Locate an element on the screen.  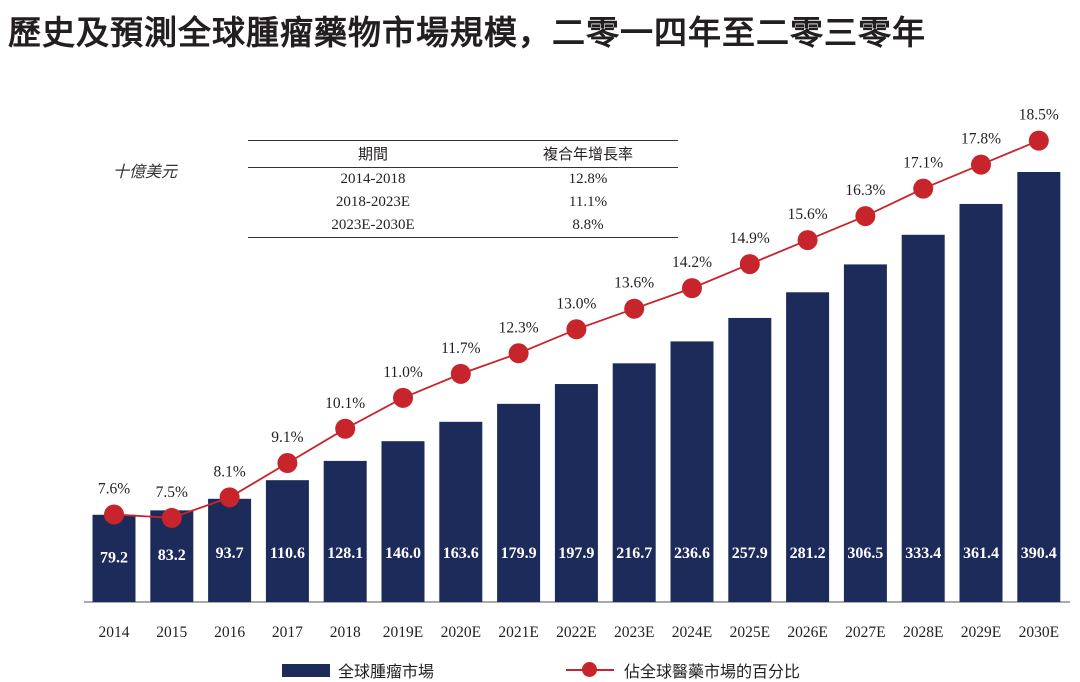
x-tick-label: 2022E is located at coordinates (576, 632).